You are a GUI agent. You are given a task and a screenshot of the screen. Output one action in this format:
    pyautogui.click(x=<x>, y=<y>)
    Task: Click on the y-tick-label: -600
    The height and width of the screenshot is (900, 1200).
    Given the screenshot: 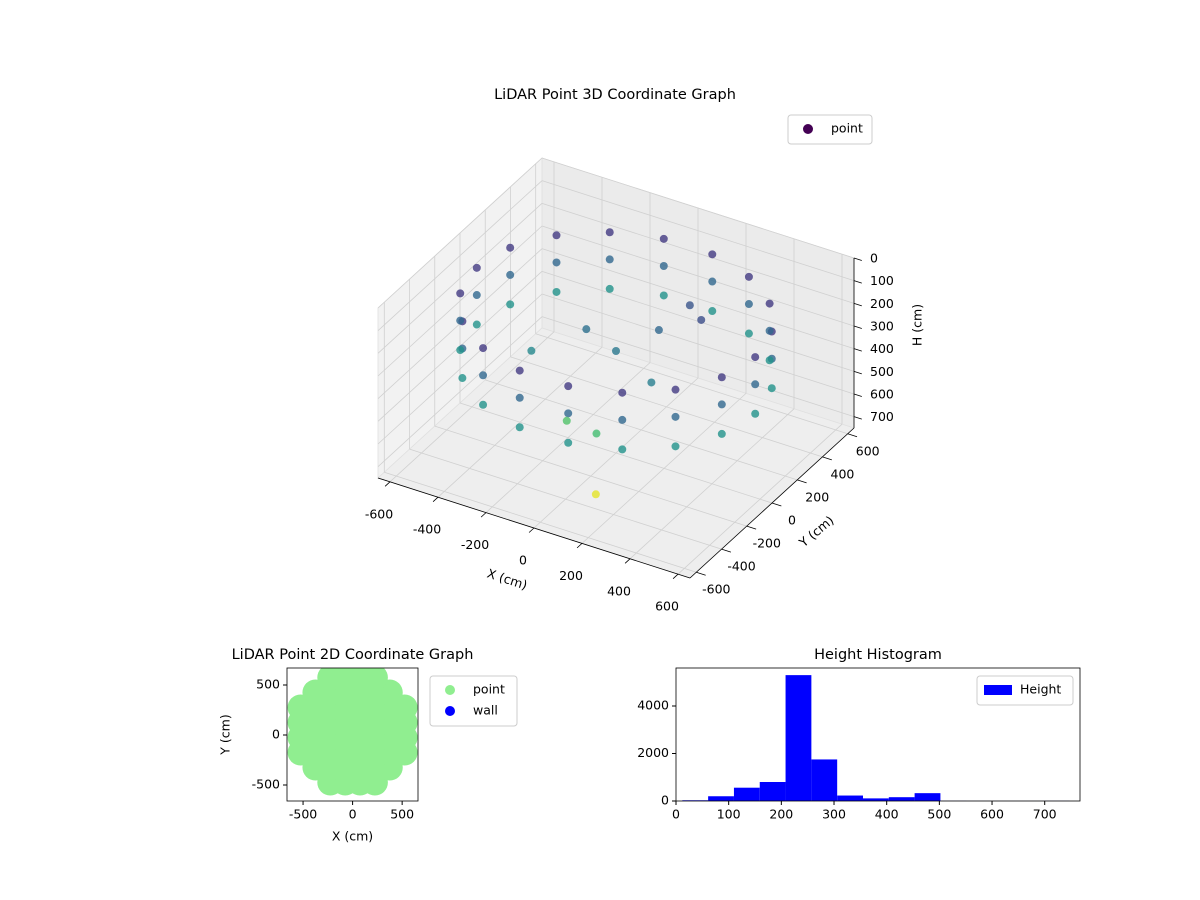 What is the action you would take?
    pyautogui.click(x=716, y=589)
    